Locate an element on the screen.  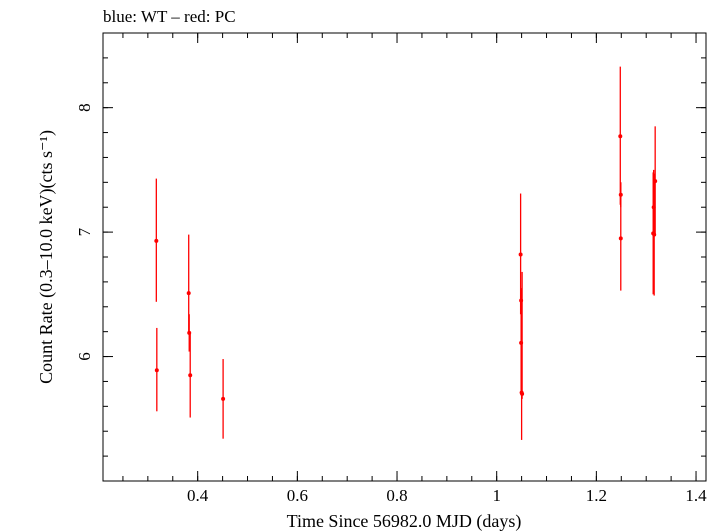
x-tick-label: 1.2 is located at coordinates (596, 495).